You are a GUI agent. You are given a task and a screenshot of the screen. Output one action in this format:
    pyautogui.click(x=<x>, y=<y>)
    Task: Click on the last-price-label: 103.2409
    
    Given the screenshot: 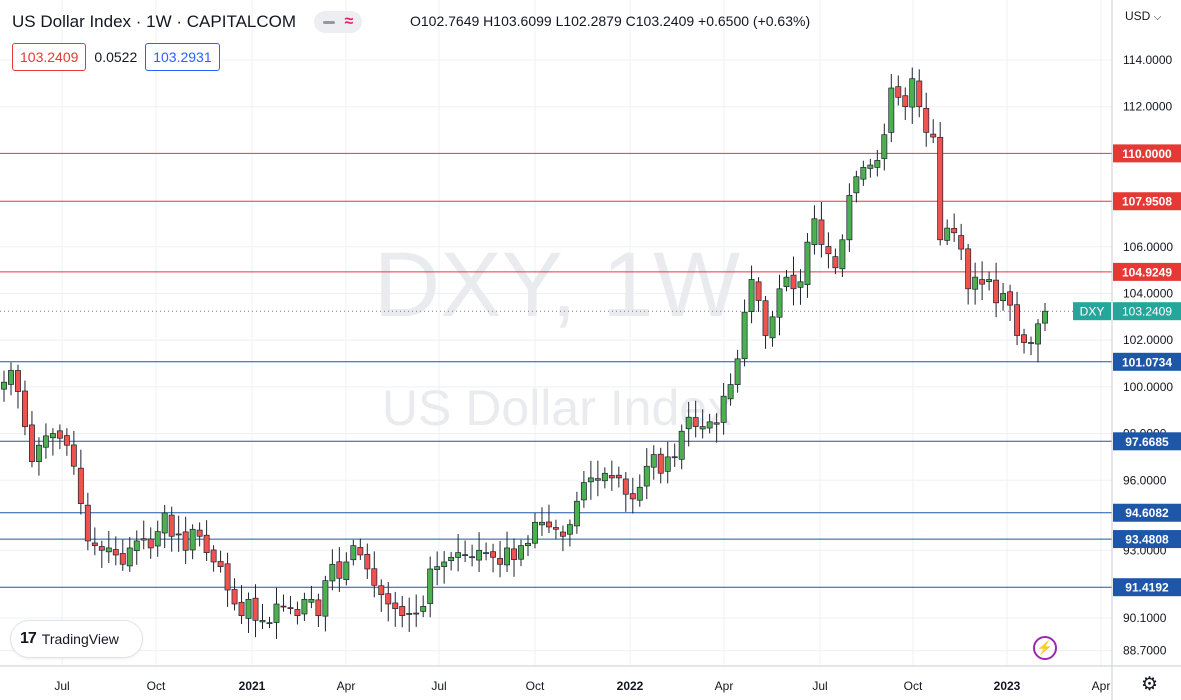 What is the action you would take?
    pyautogui.click(x=1147, y=312)
    